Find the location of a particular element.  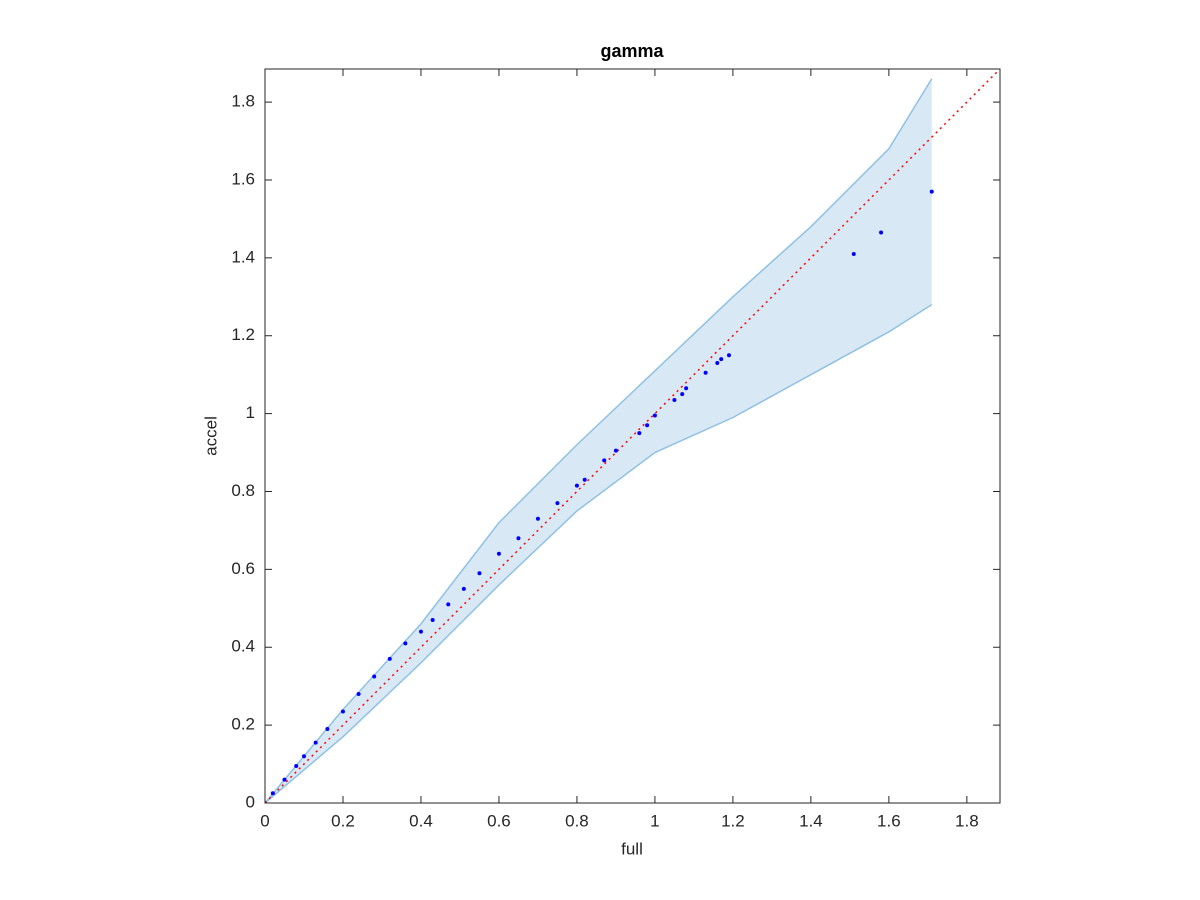

x-tick-label: 0.8 is located at coordinates (577, 820).